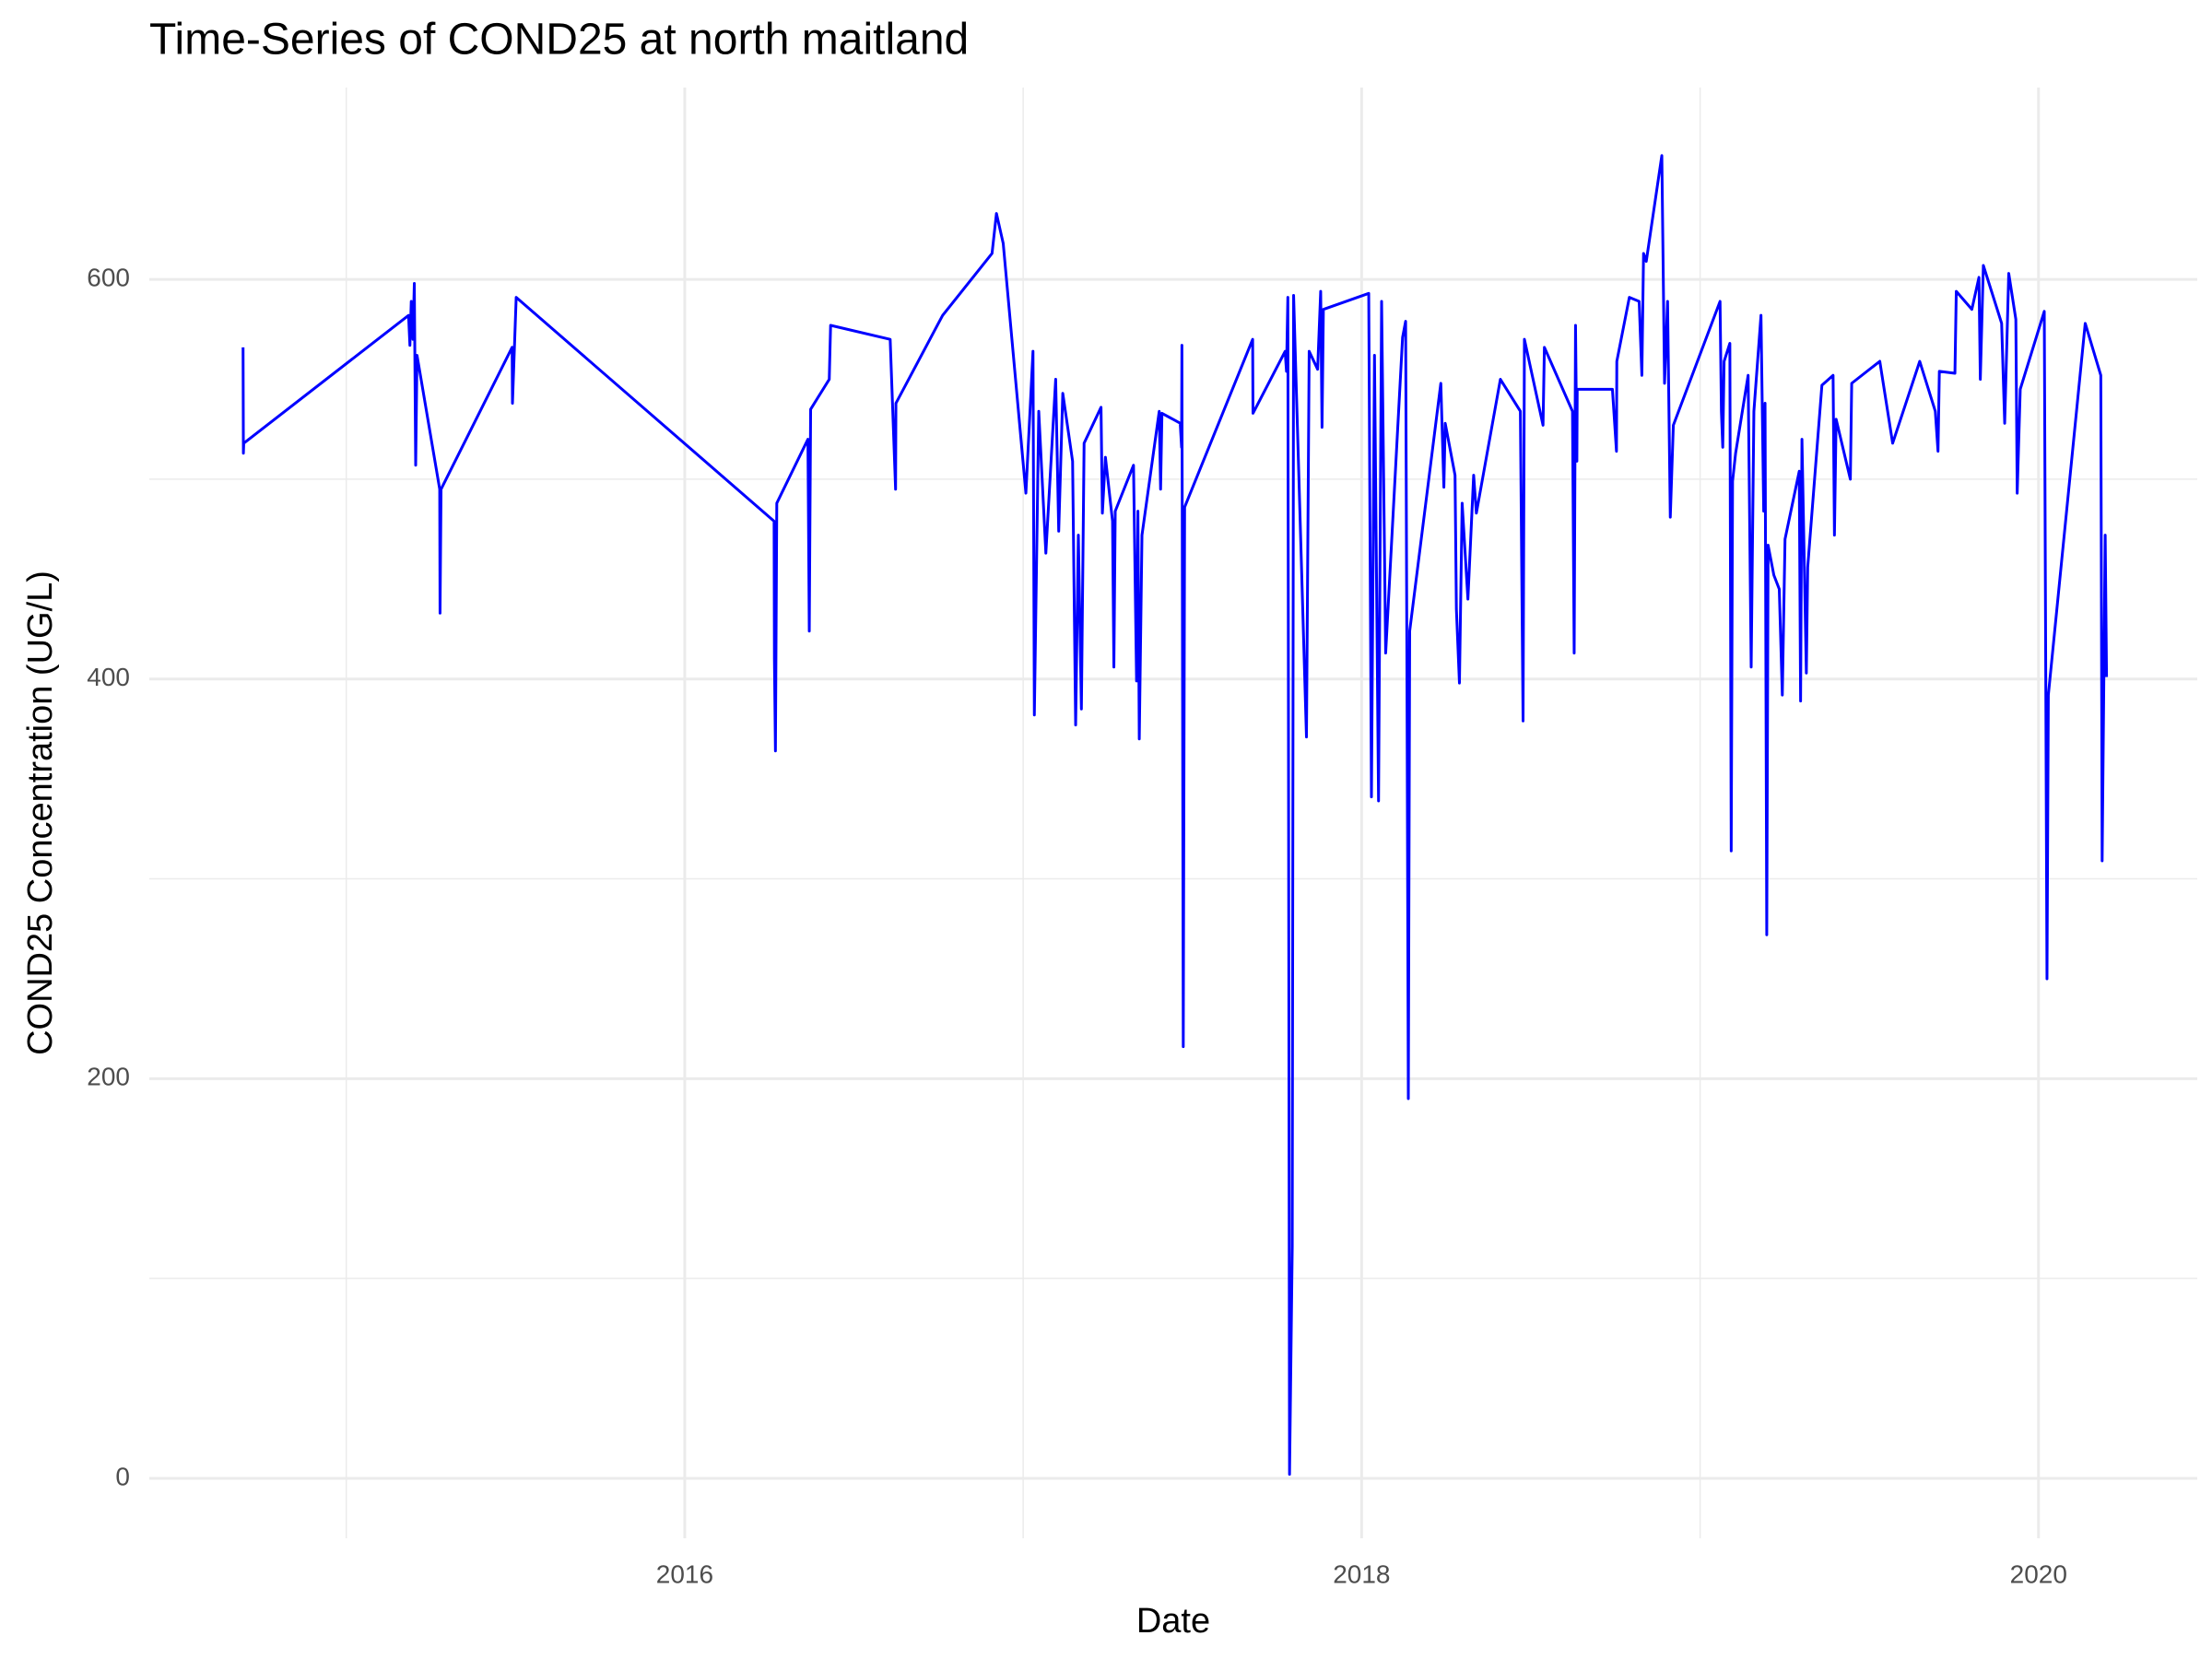 Image resolution: width=2212 pixels, height=1659 pixels. Describe the element at coordinates (108, 677) in the screenshot. I see `y-tick-label: 400` at that location.